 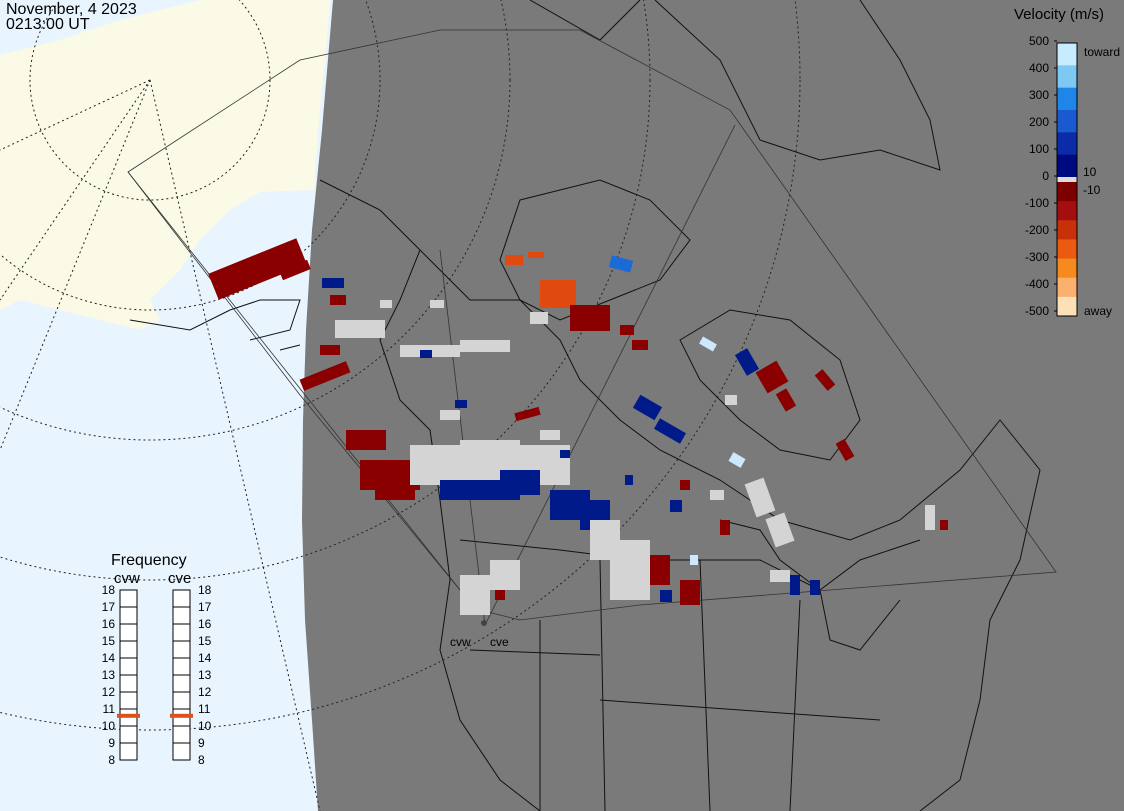 I want to click on date-label: November, 4 2023, so click(x=71, y=9).